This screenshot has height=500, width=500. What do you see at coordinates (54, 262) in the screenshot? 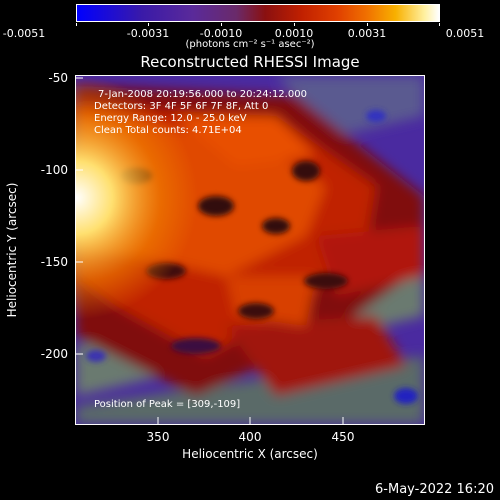
I see `y-tick-label: -150` at bounding box center [54, 262].